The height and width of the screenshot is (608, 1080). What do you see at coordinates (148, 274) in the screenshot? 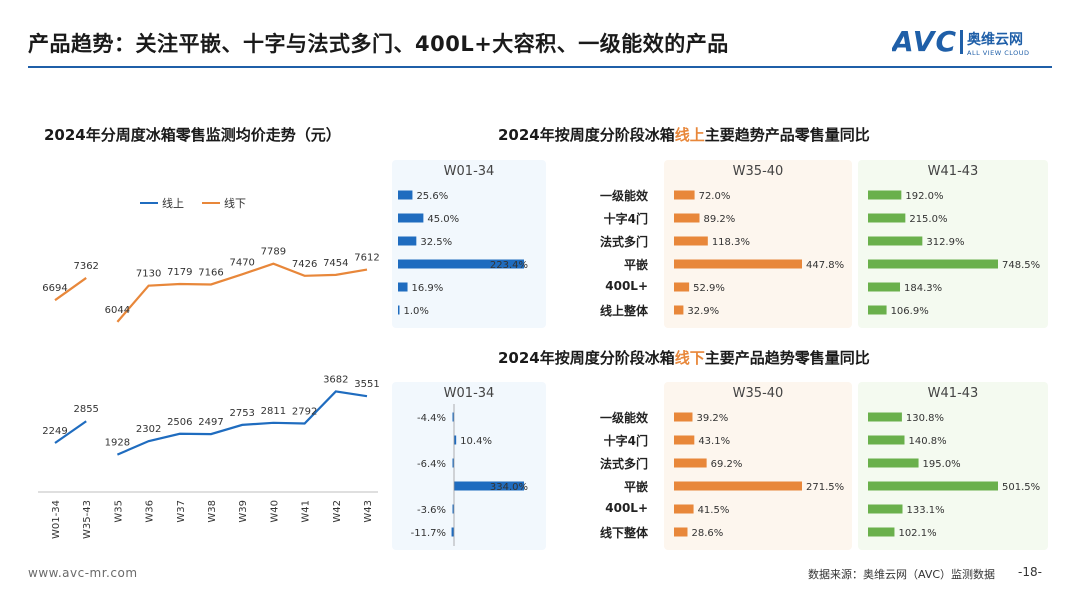
I see `data-label-offline: 7130` at bounding box center [148, 274].